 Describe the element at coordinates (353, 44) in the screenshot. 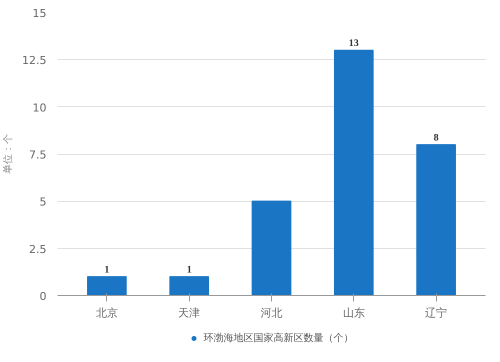

I see `data-label: 13` at that location.